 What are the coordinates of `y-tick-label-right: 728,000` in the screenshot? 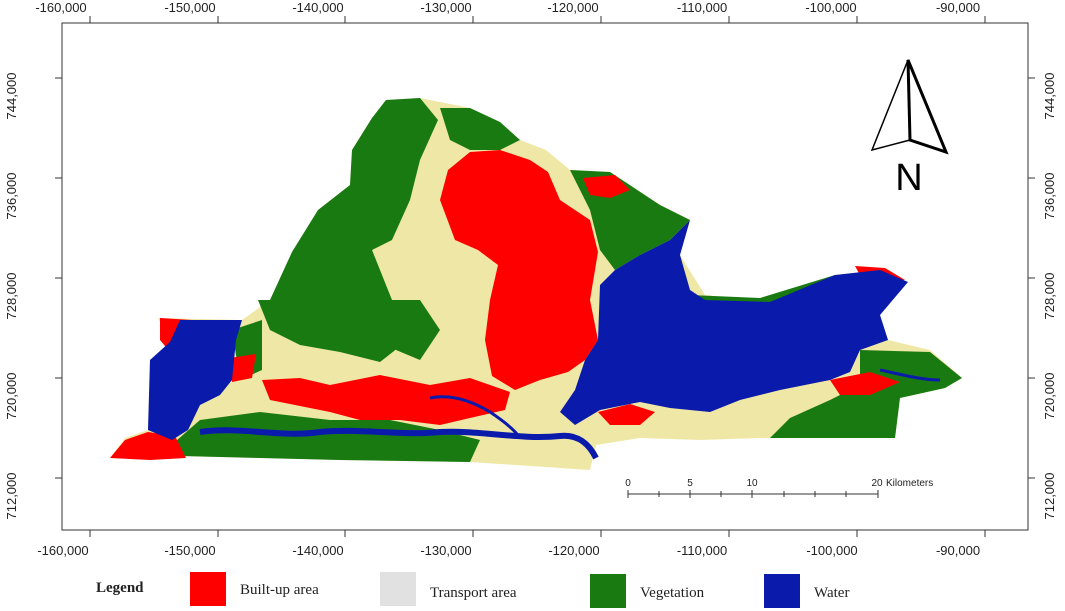 It's located at (1049, 296).